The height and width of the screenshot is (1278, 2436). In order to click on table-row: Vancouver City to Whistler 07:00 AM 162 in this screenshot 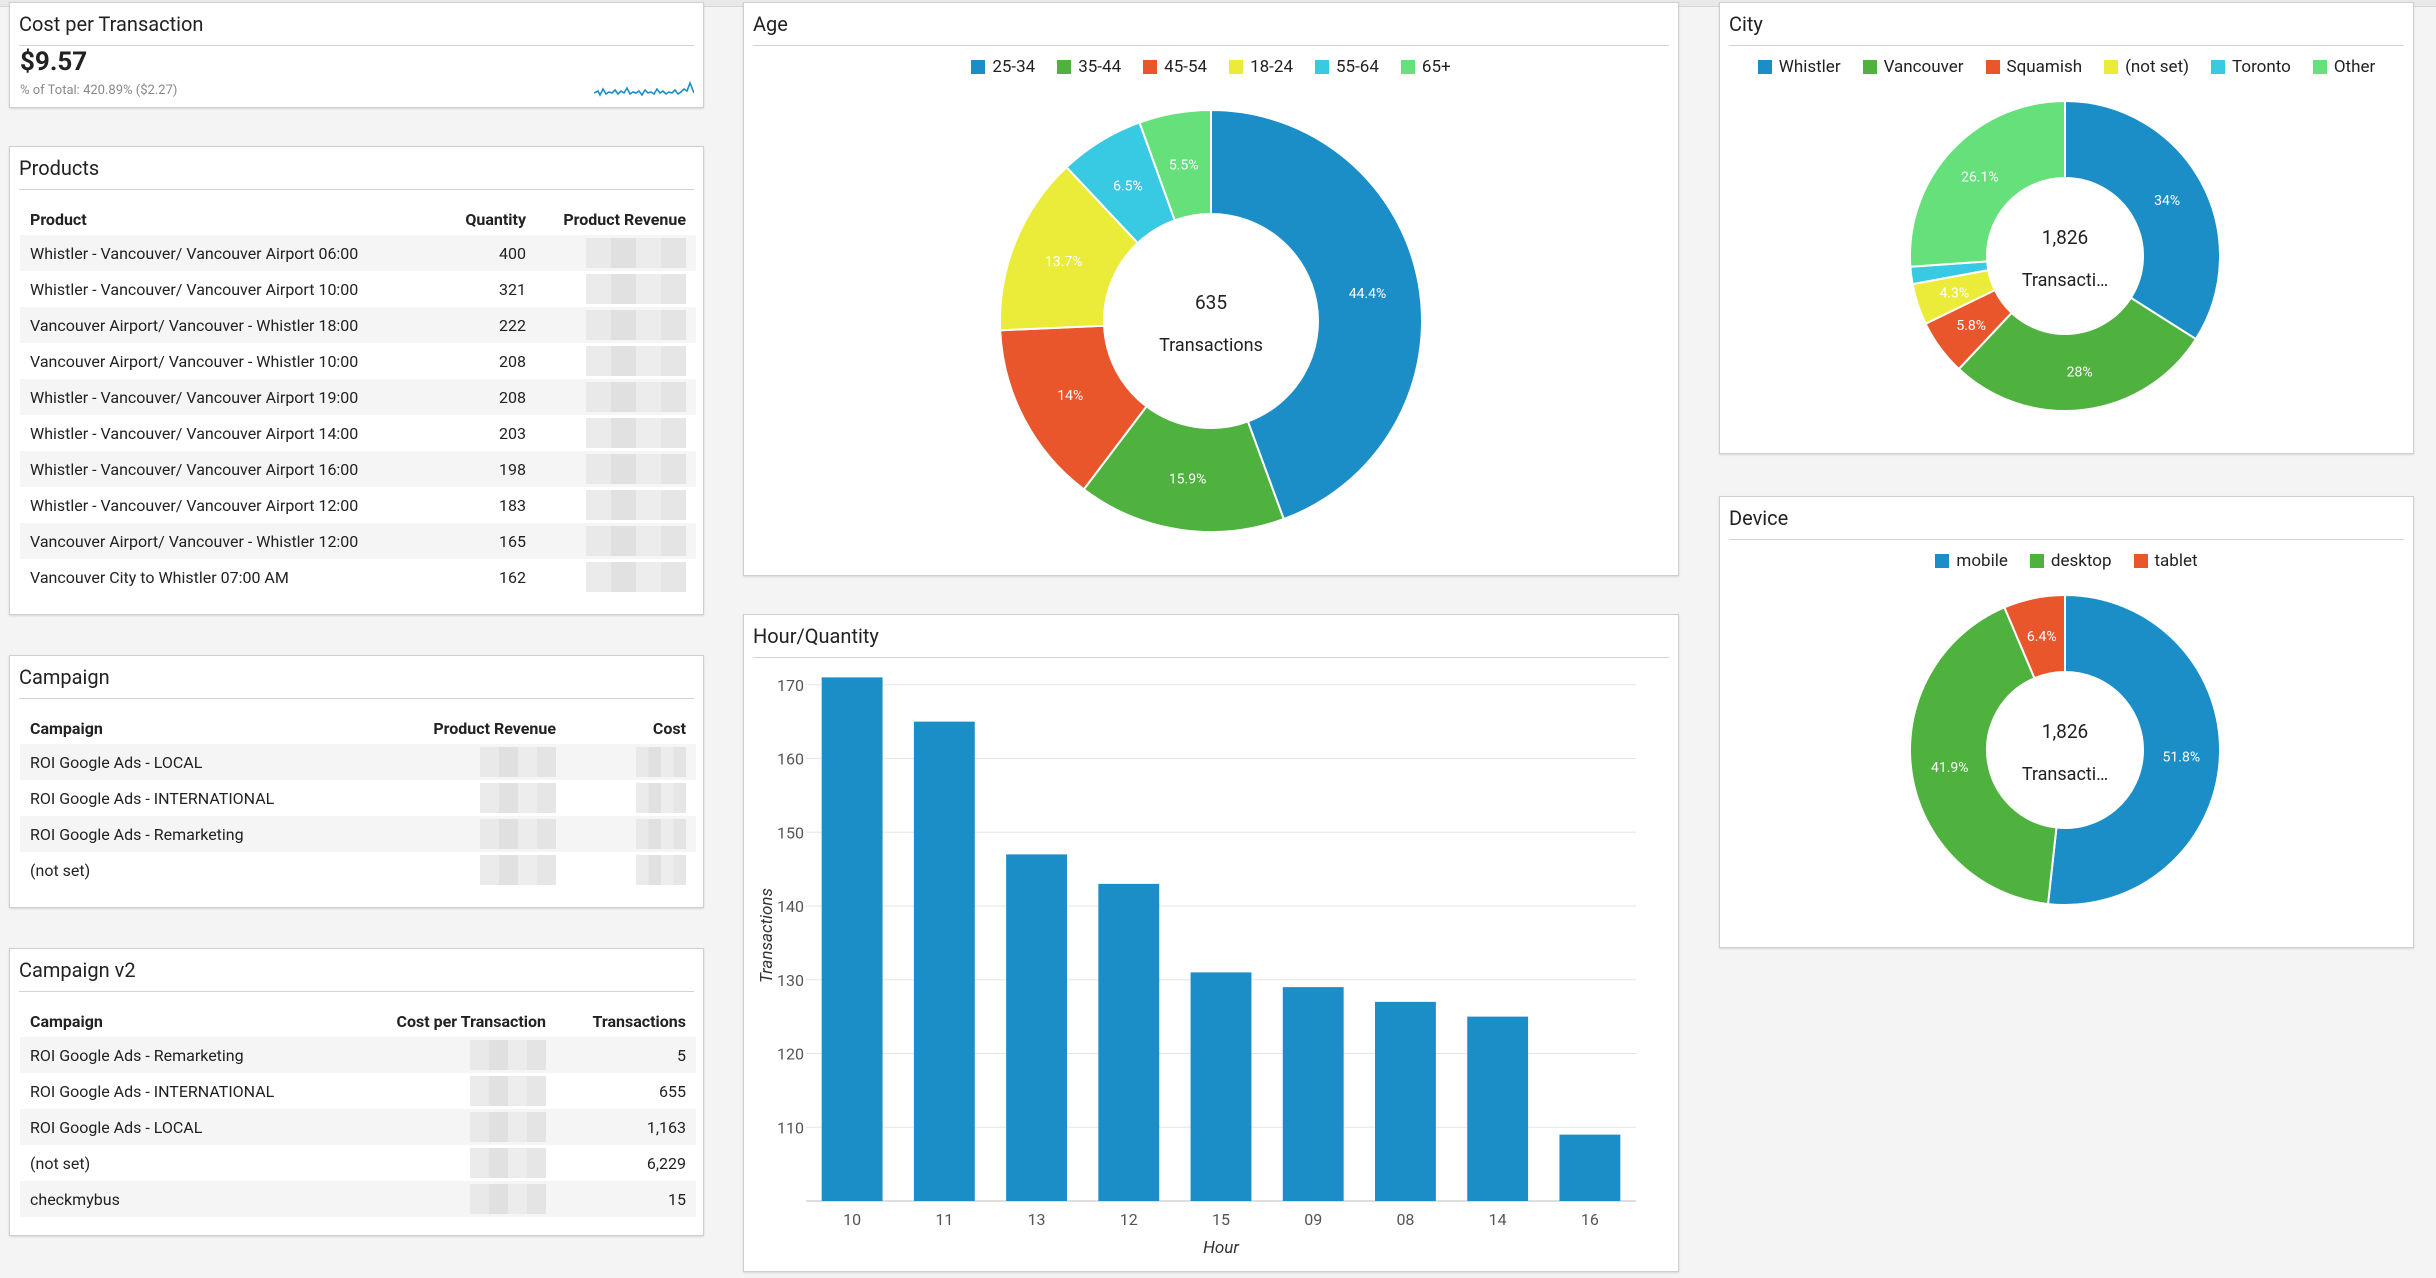, I will do `click(358, 577)`.